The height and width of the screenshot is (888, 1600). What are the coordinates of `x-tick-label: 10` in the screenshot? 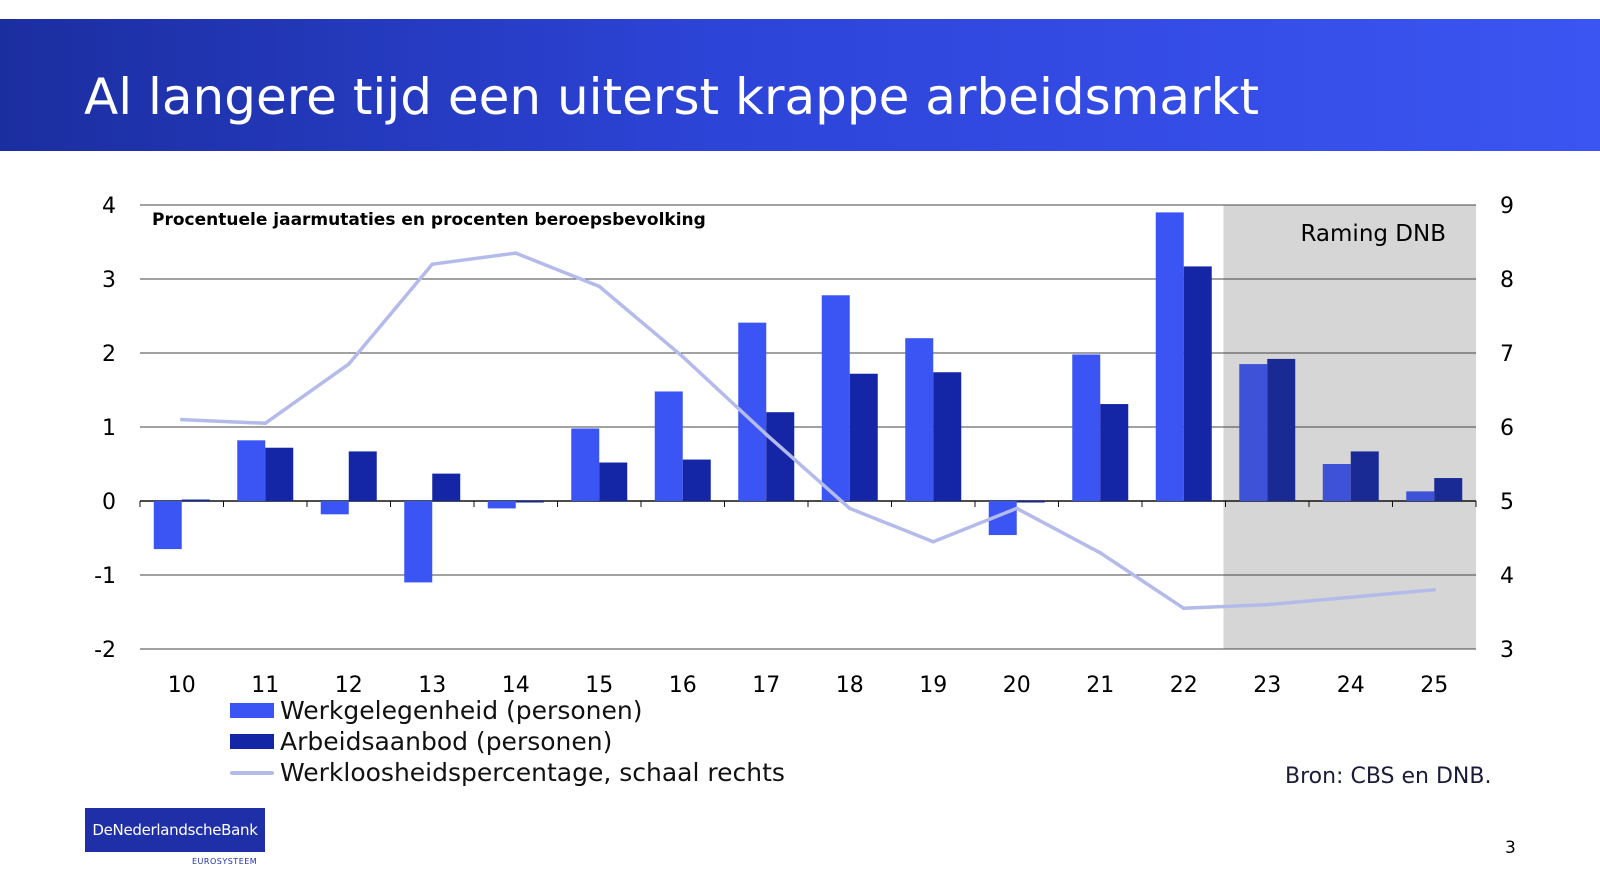 It's located at (182, 685).